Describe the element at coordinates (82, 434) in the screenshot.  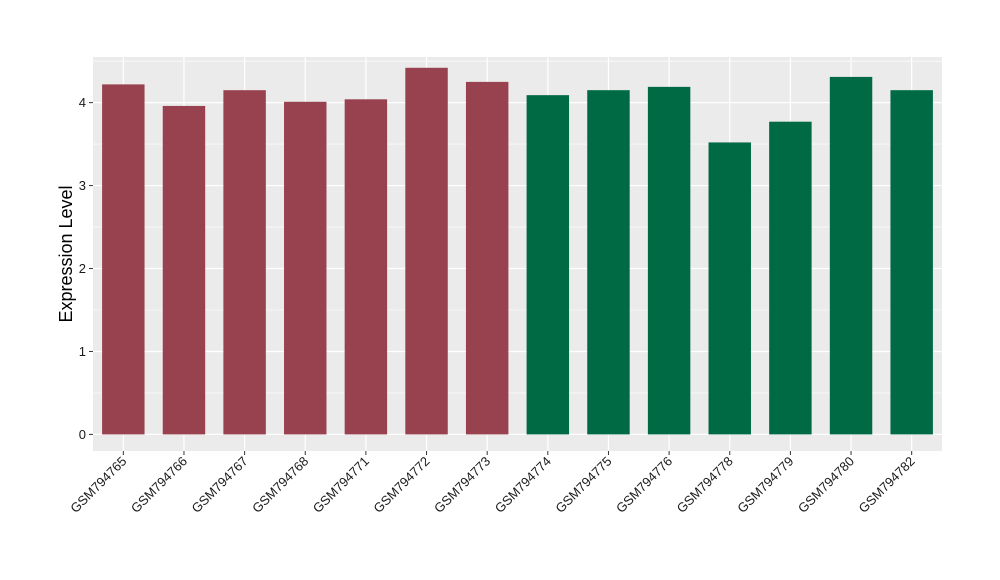
I see `y-tick-label: 0` at that location.